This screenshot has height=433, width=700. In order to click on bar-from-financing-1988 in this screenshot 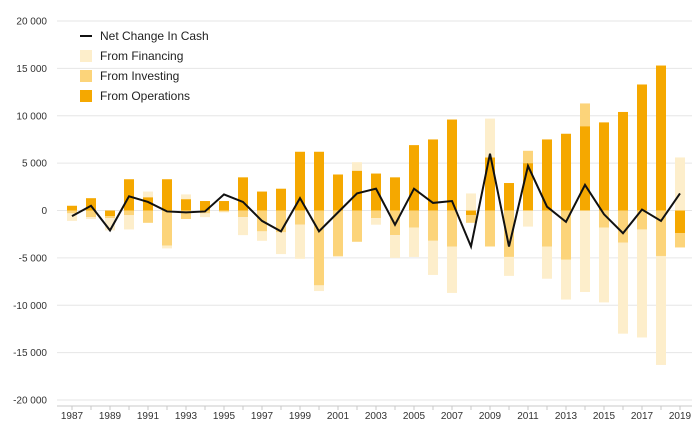, I will do `click(91, 218)`.